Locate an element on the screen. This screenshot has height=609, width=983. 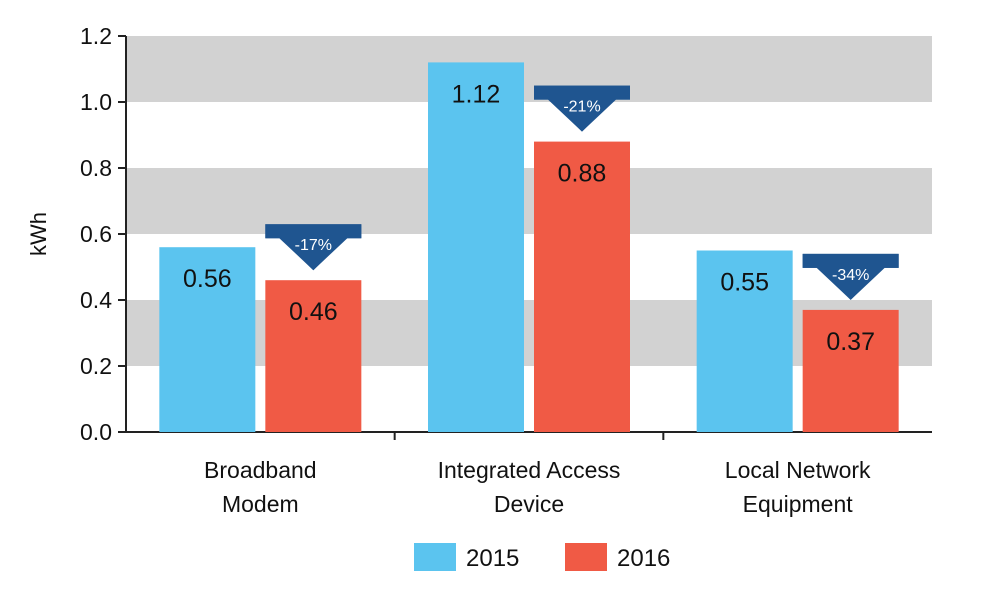
x-category-label: Device is located at coordinates (529, 504).